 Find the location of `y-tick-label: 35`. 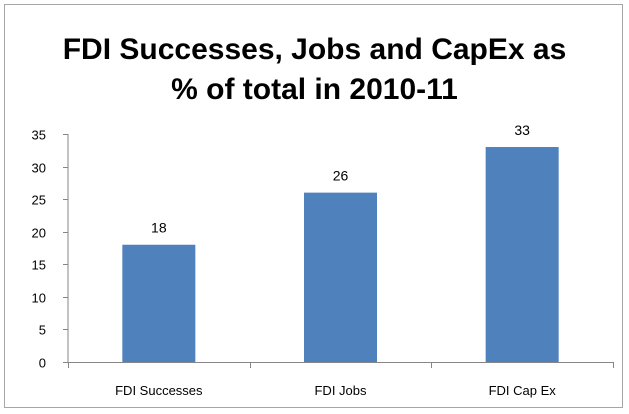

y-tick-label: 35 is located at coordinates (39, 135).